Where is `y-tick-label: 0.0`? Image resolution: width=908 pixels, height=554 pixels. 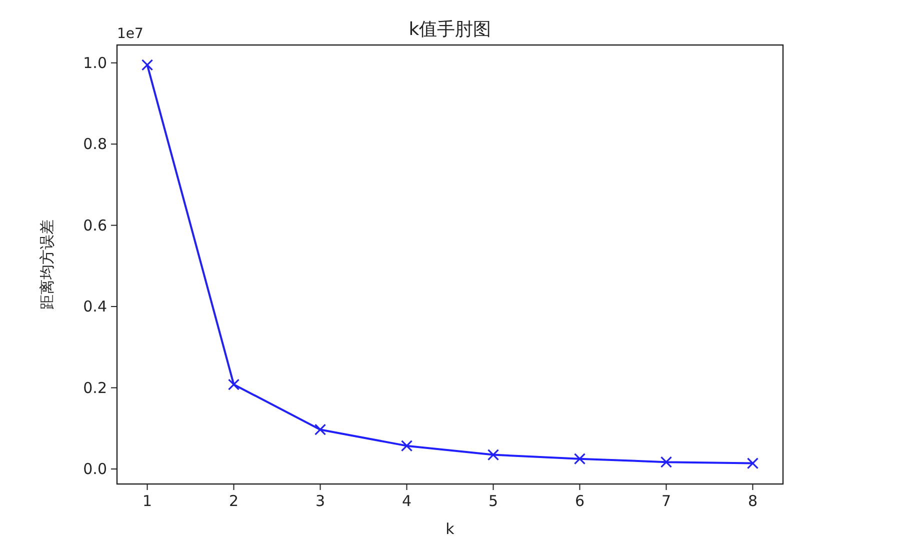 y-tick-label: 0.0 is located at coordinates (95, 469).